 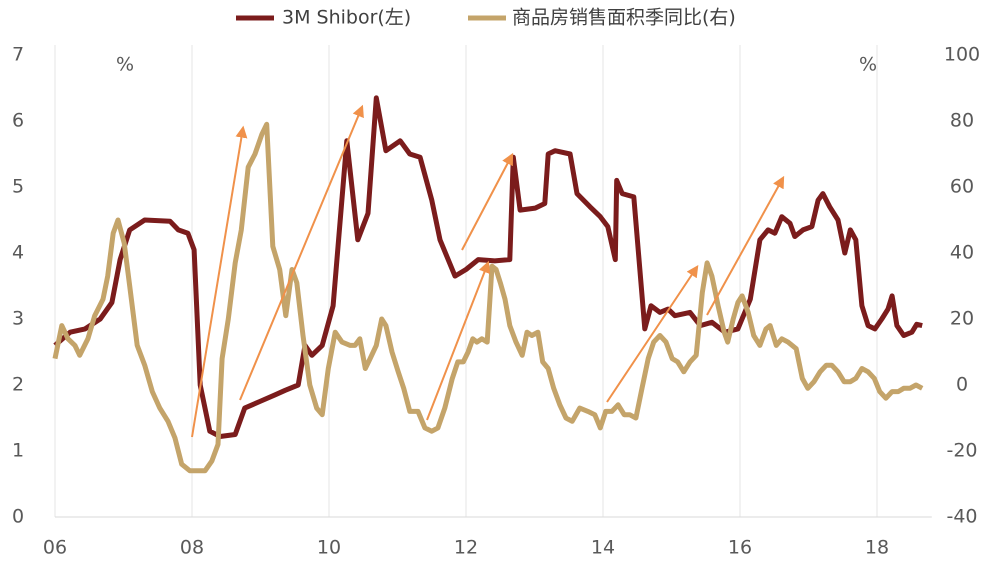 I want to click on y2-tick-label: 40, so click(x=962, y=253).